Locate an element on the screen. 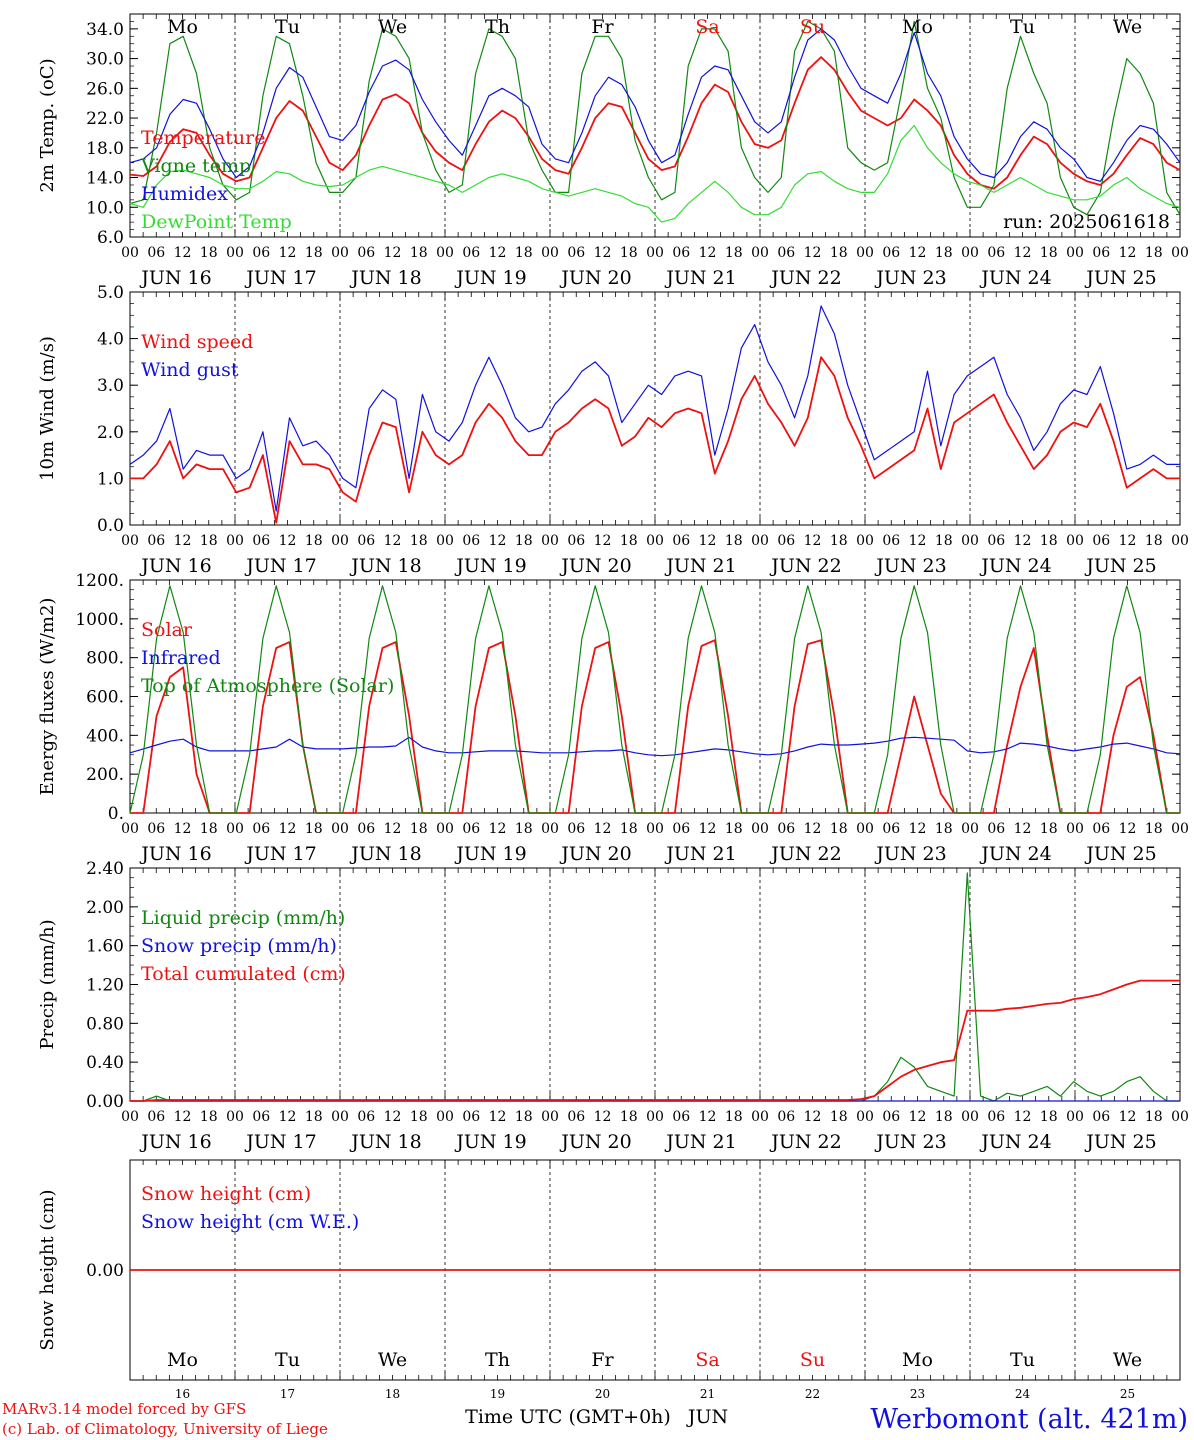 The width and height of the screenshot is (1194, 1440). y-axis-title: Precip (mm/h) is located at coordinates (47, 984).